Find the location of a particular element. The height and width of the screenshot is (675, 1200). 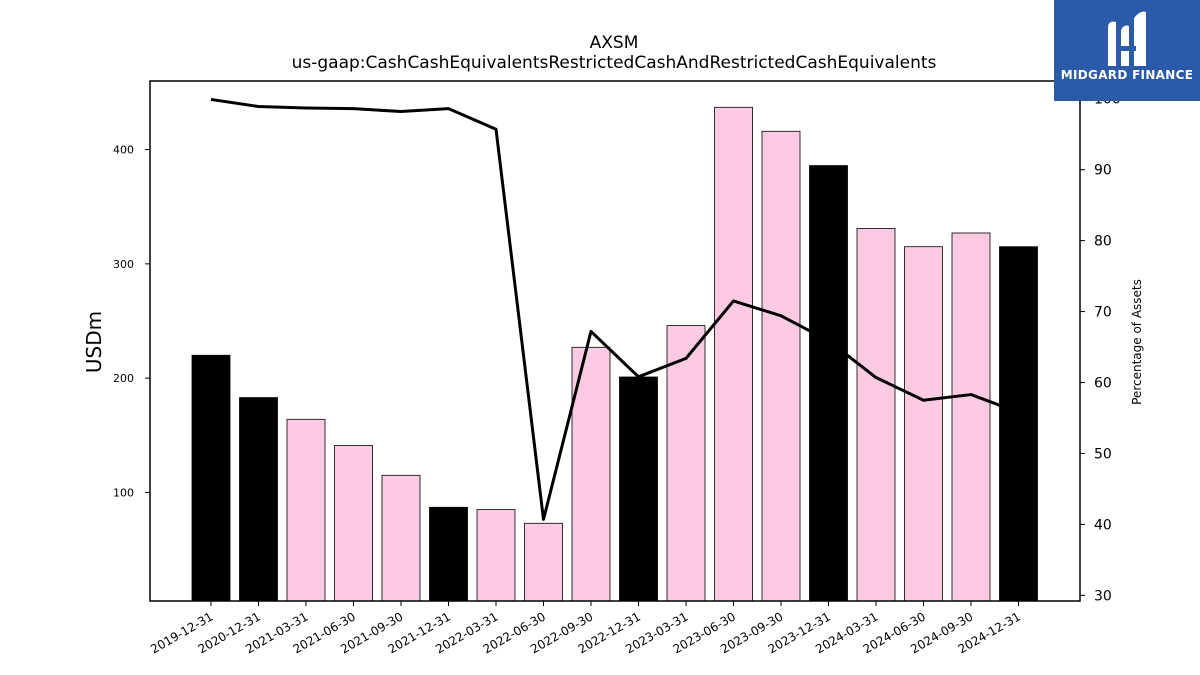

left-tick-label: 400 is located at coordinates (123, 150).